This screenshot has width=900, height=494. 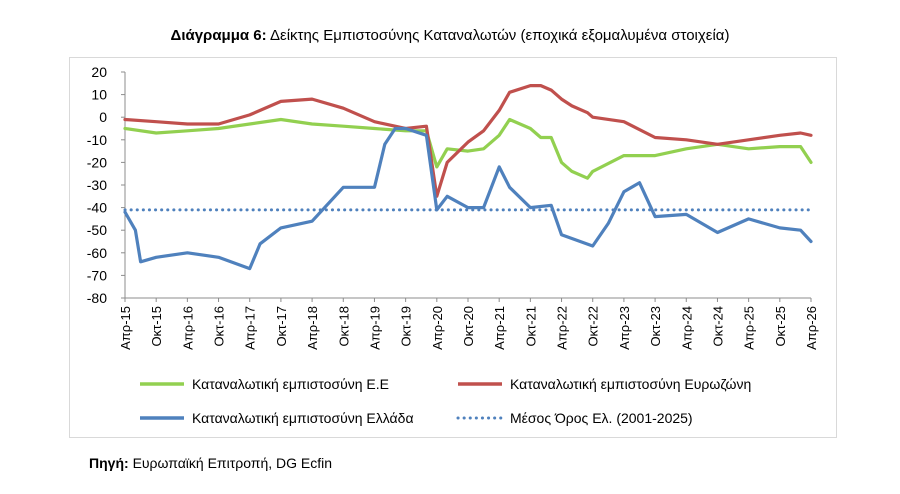 I want to click on x-tick-label: Απρ-16, so click(x=187, y=328).